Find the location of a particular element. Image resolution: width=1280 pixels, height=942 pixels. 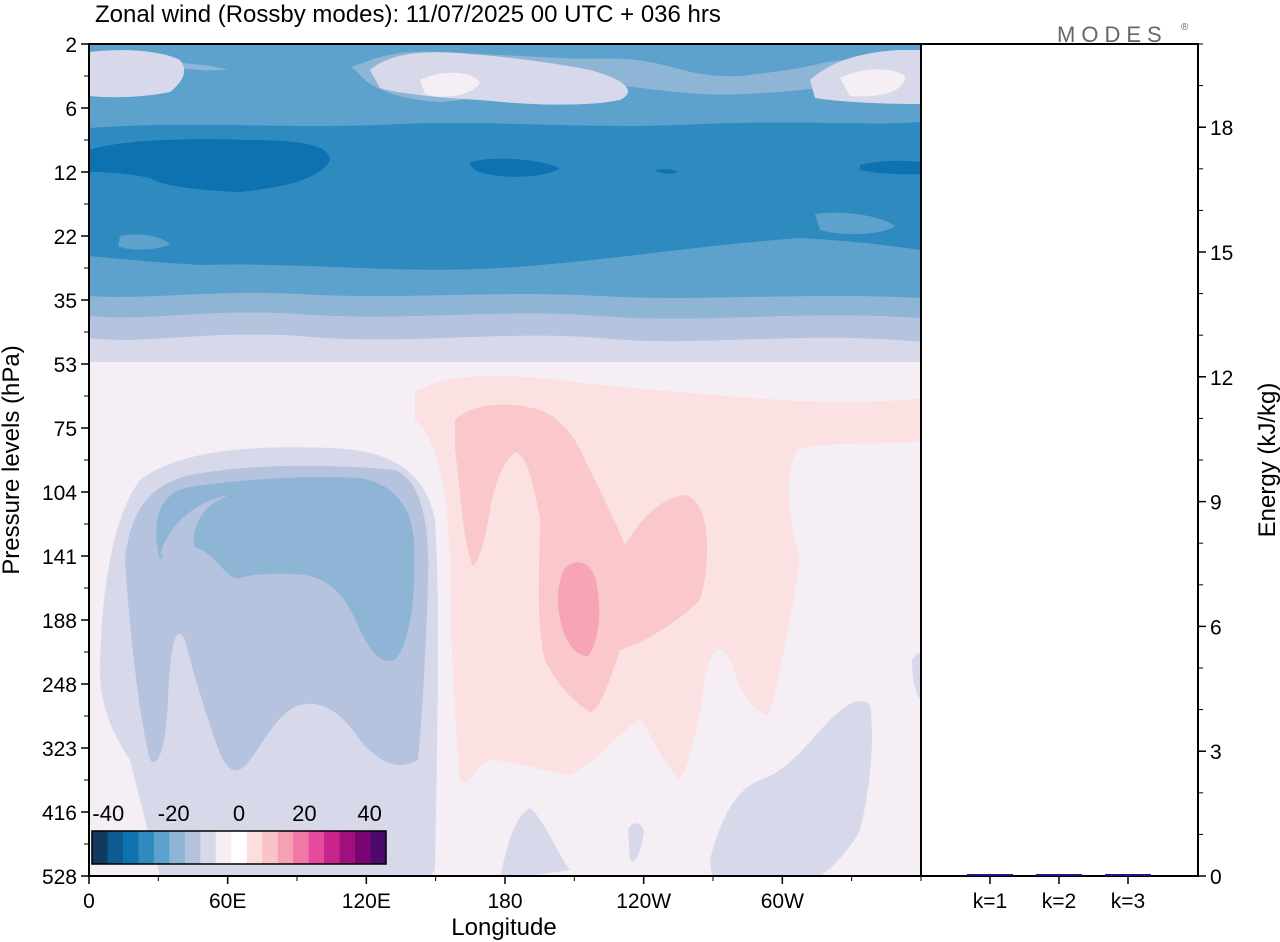

longitude-axis: 0 60E 120E 180 120W 60W is located at coordinates (502, 894).